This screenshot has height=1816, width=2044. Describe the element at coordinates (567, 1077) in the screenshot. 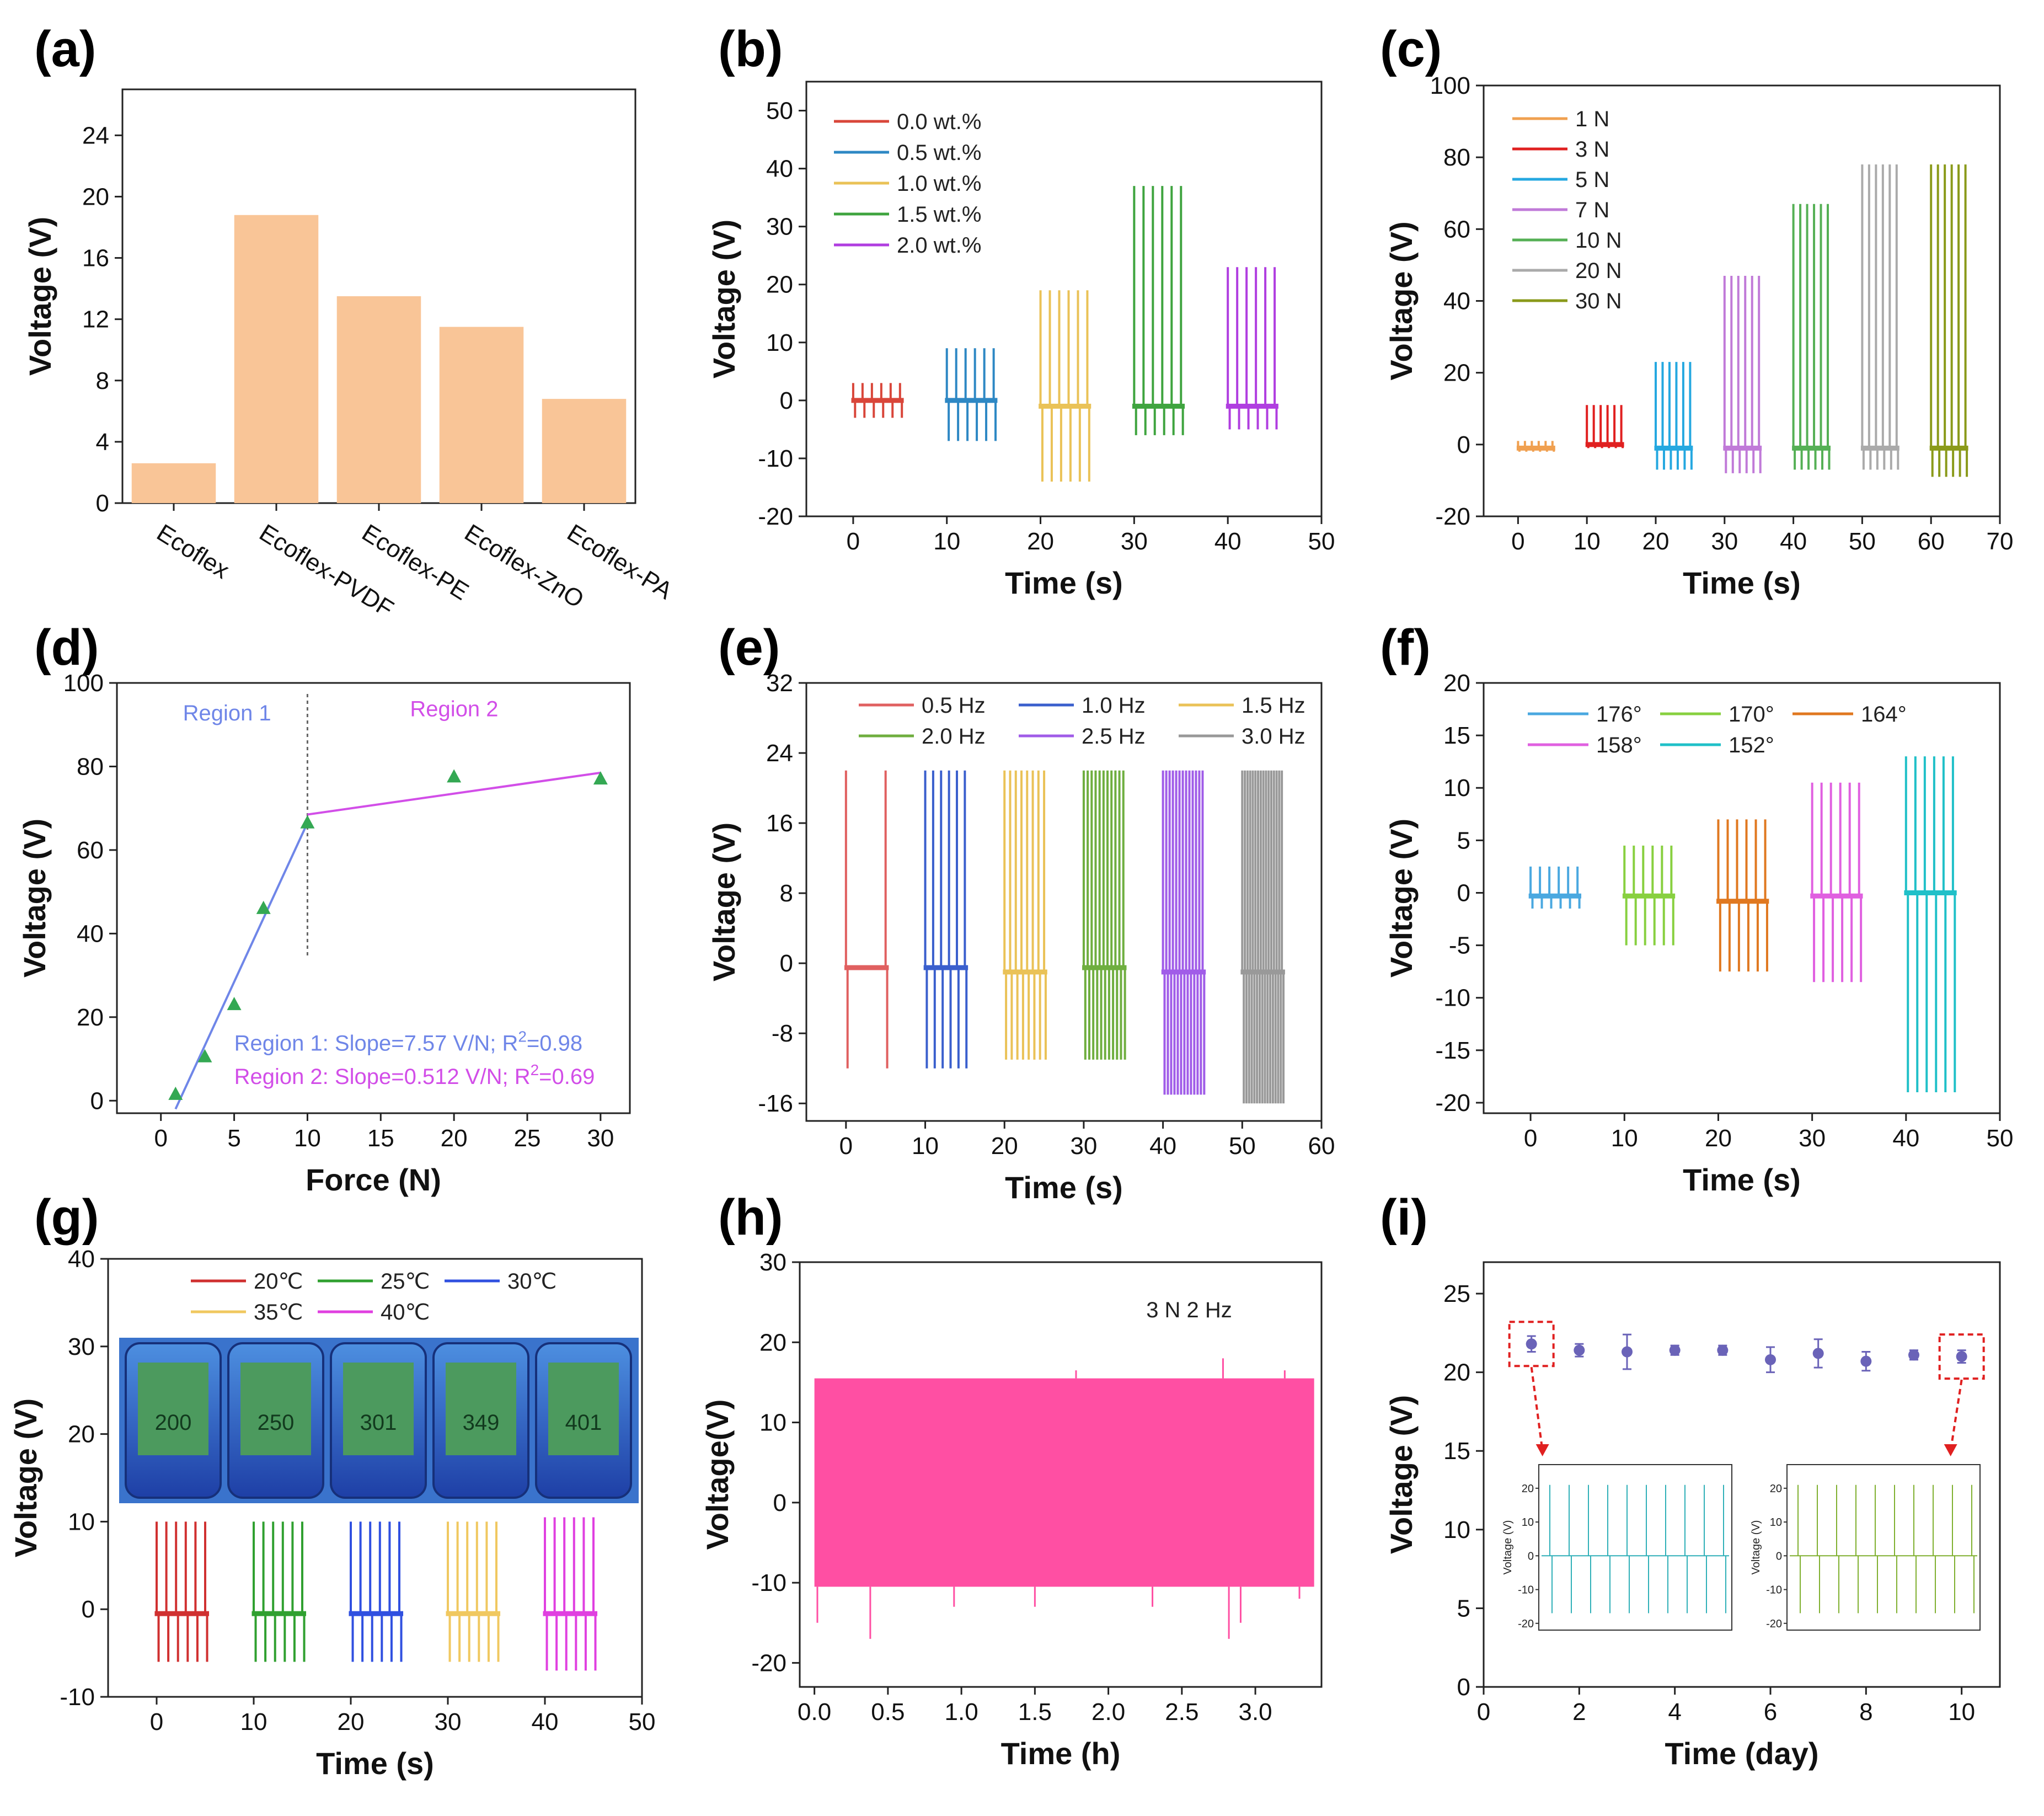

I see `r2-value: =0.69` at that location.